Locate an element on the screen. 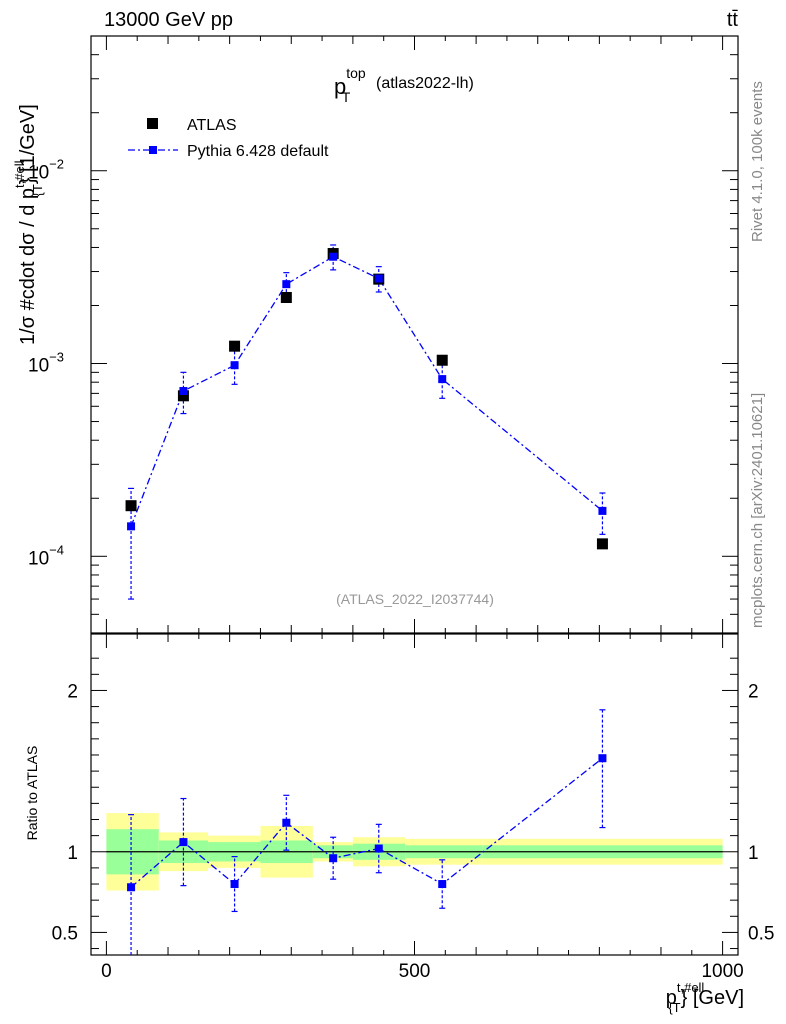 Image resolution: width=786 pixels, height=1024 pixels. ratio-y-tick-label-right: 1 is located at coordinates (753, 853).